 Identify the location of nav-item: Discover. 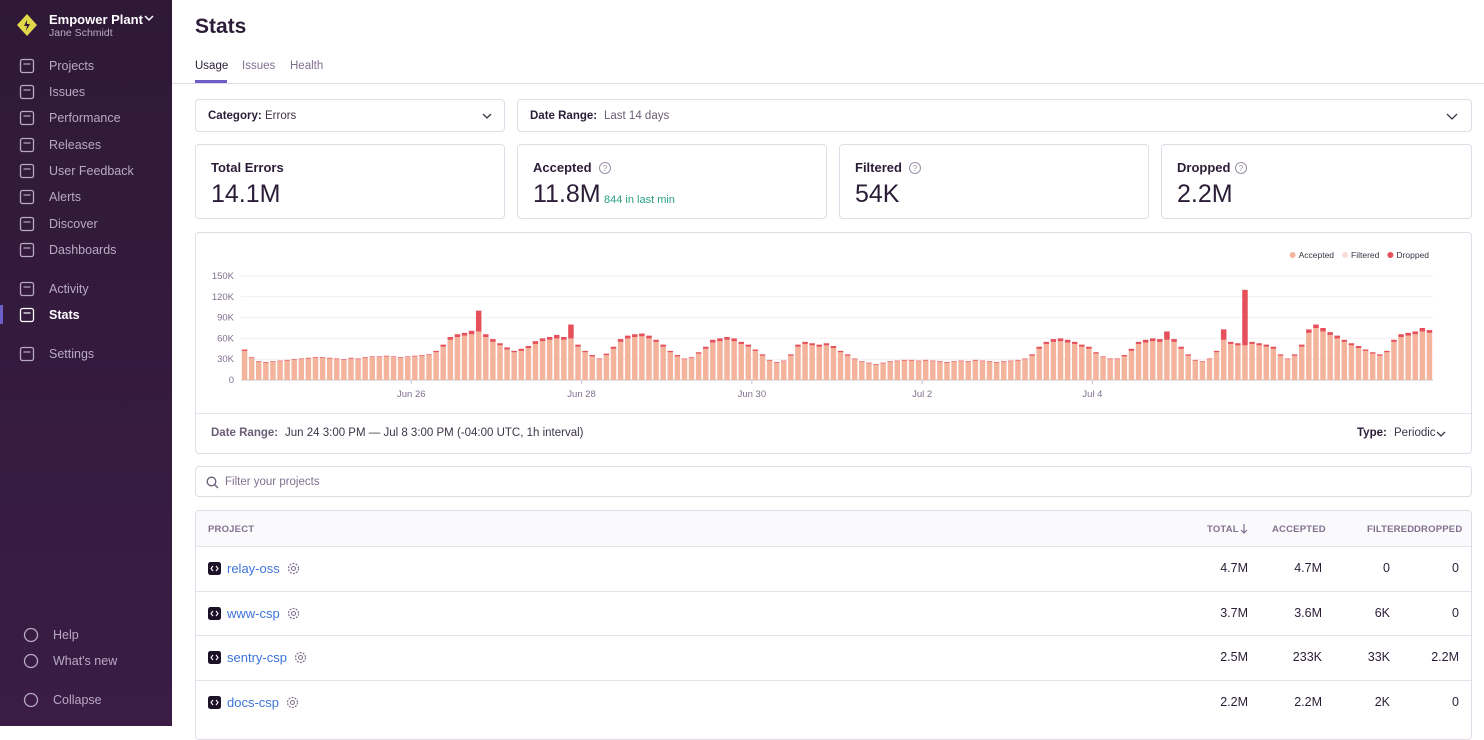
(73, 224).